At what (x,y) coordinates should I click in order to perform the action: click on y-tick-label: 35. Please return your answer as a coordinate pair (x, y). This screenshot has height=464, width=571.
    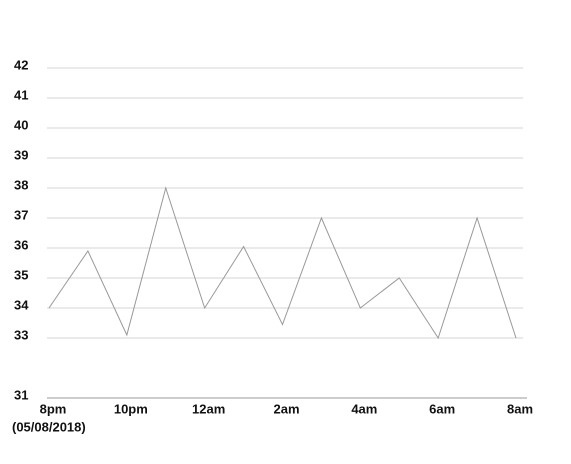
    Looking at the image, I should click on (21, 274).